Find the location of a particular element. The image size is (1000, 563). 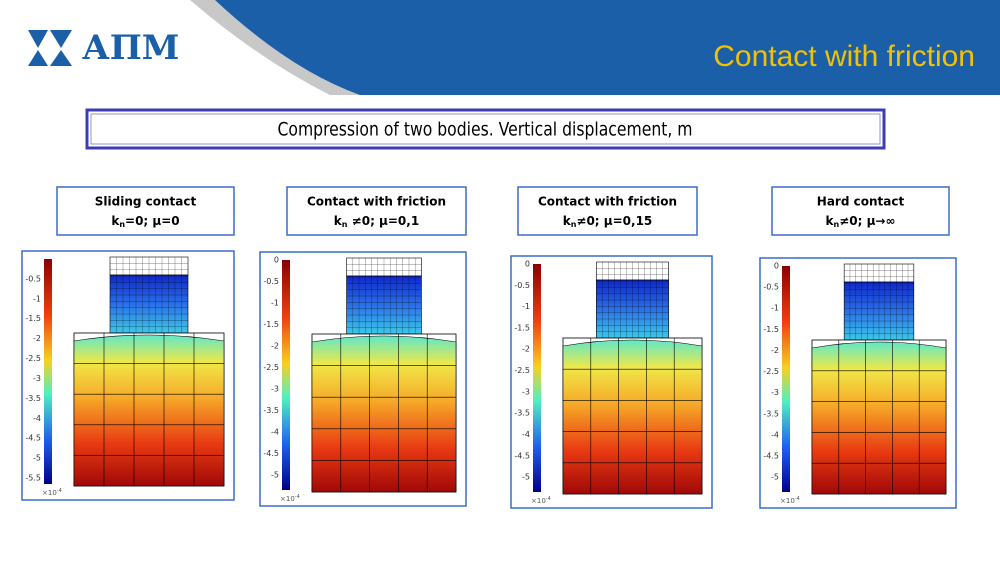

panel-label: Sliding contact is located at coordinates (146, 202).